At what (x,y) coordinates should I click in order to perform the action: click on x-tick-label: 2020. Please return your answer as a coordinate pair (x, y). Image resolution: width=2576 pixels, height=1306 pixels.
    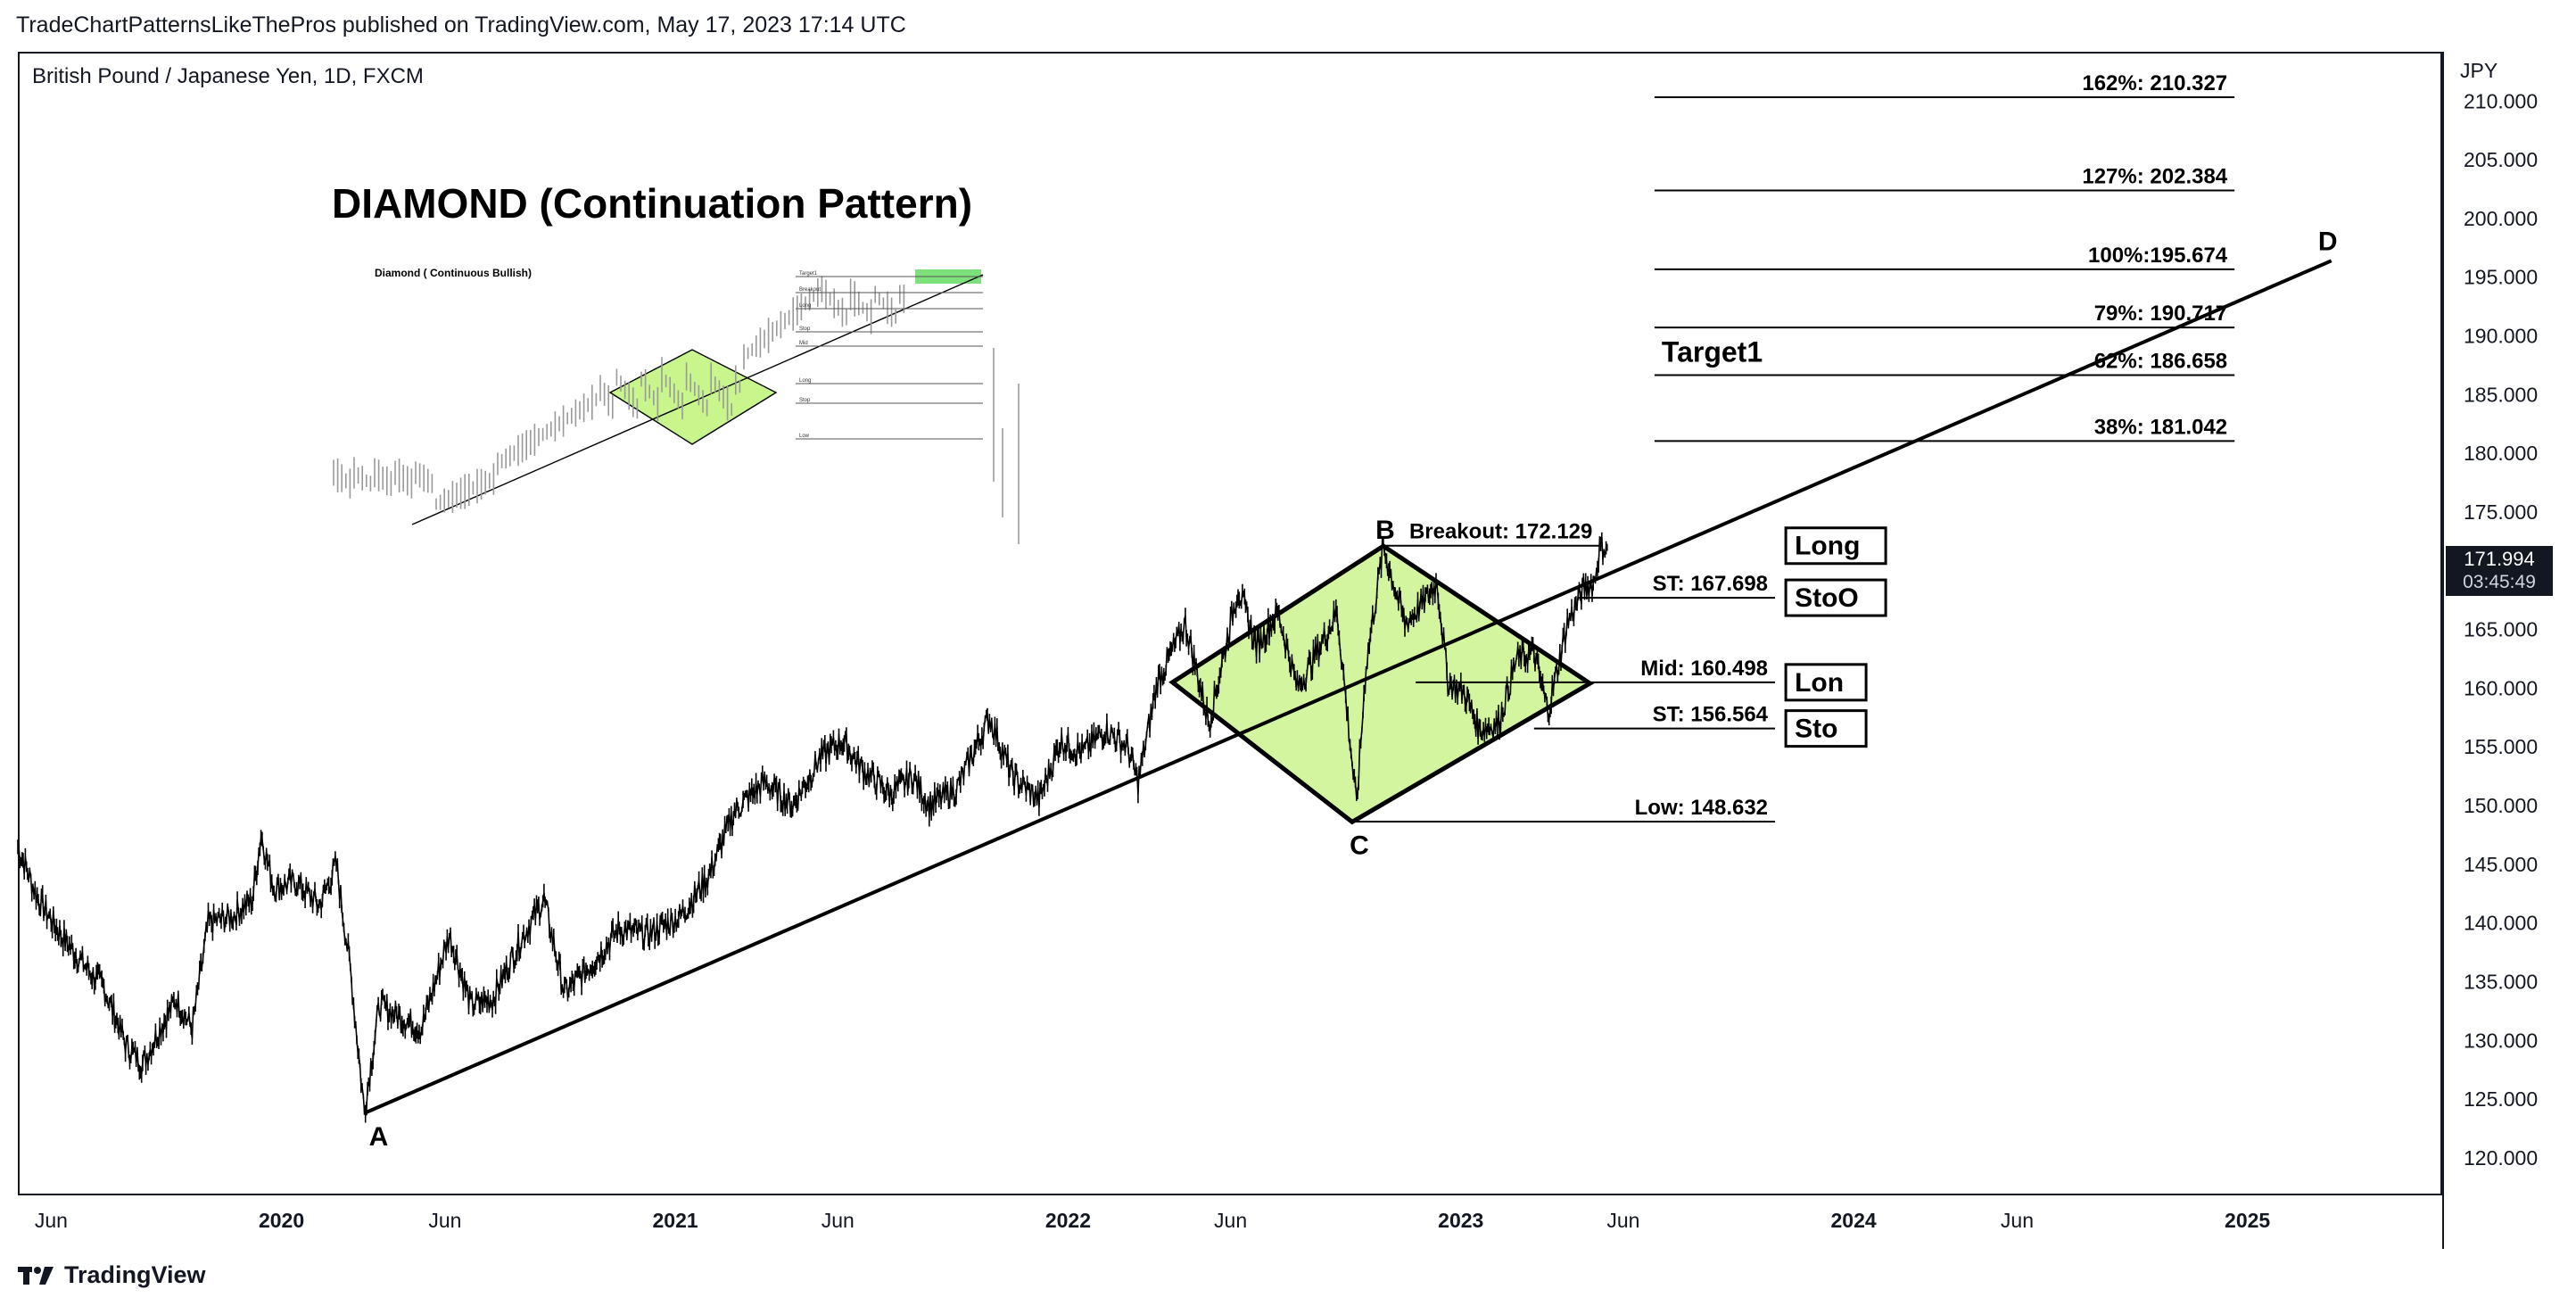
    Looking at the image, I should click on (281, 1221).